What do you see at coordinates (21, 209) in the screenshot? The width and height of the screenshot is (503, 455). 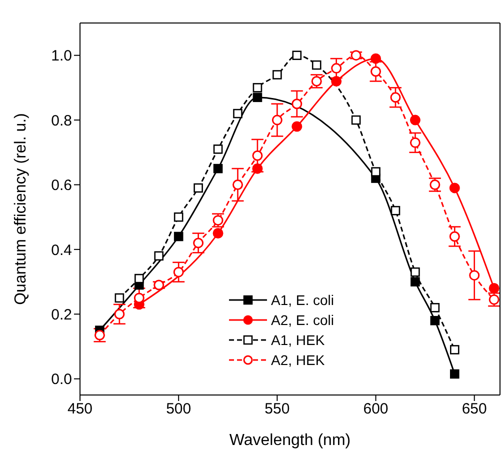 I see `y-axis-title: Quantum efficiency (rel. u.)` at bounding box center [21, 209].